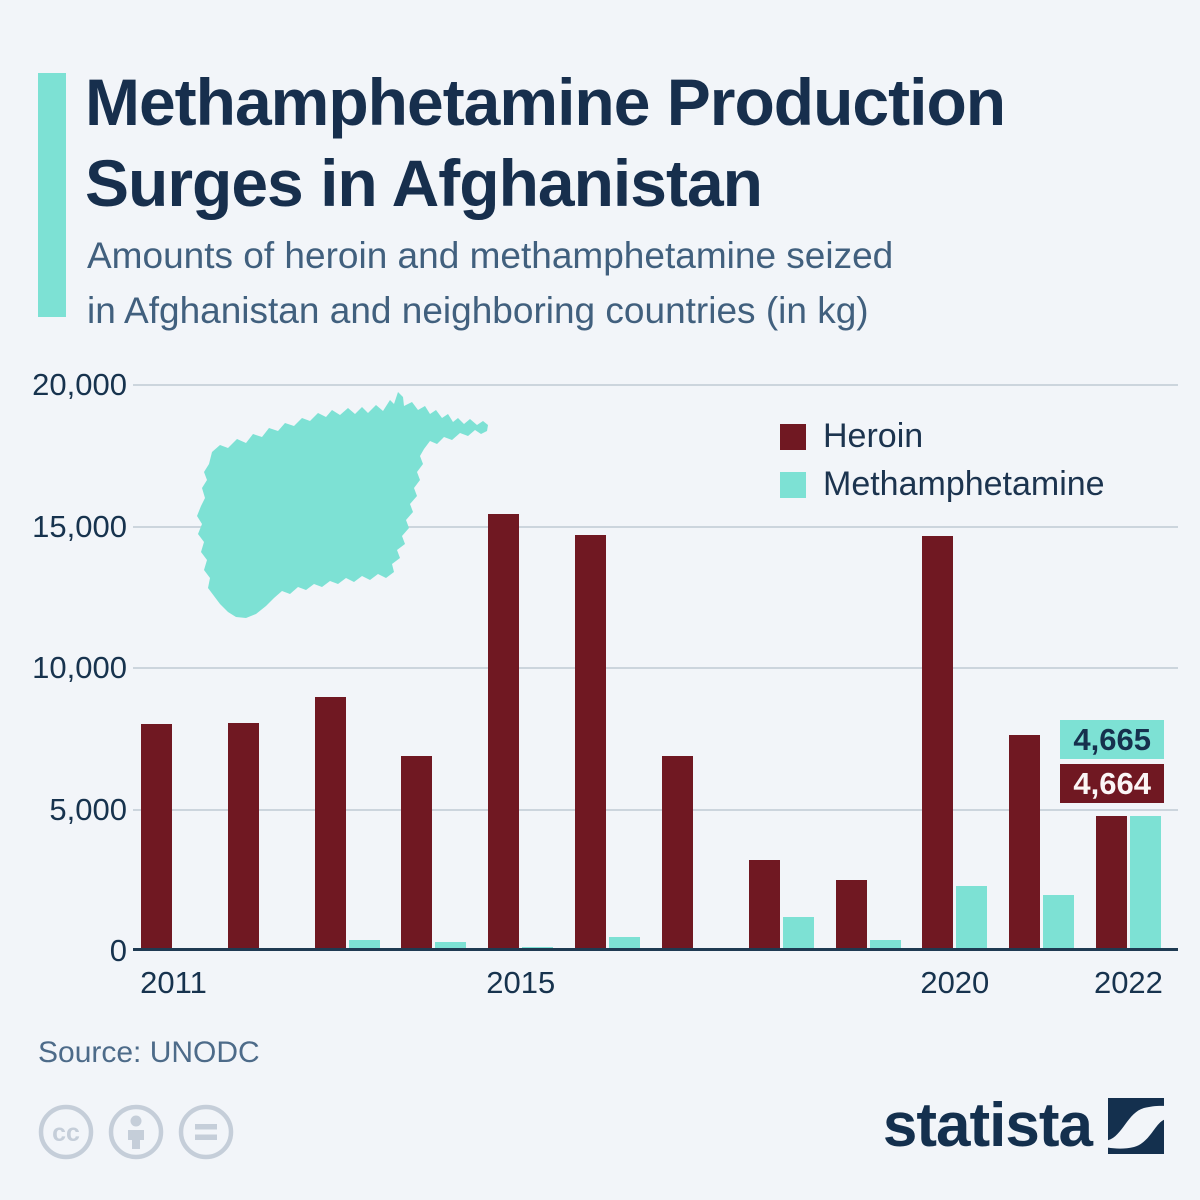  I want to click on bar-methamphetamine-2014, so click(451, 945).